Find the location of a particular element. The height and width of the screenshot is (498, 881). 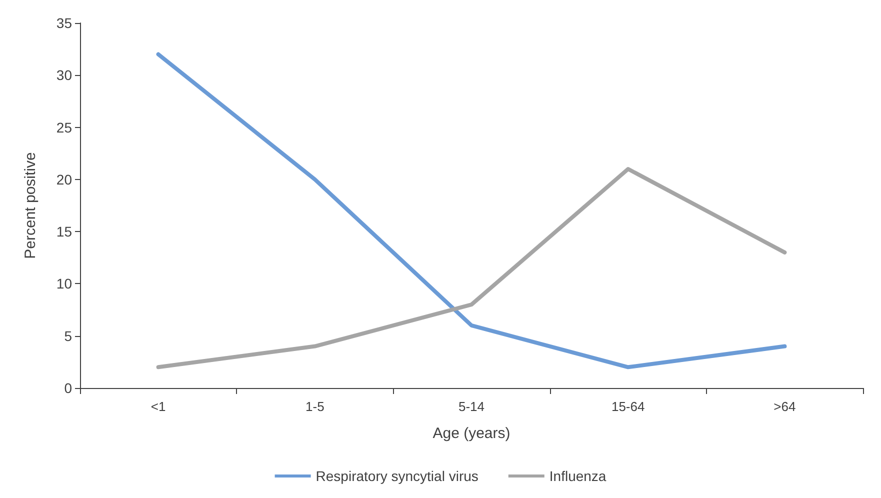

y-tick-label: 0 is located at coordinates (68, 388).